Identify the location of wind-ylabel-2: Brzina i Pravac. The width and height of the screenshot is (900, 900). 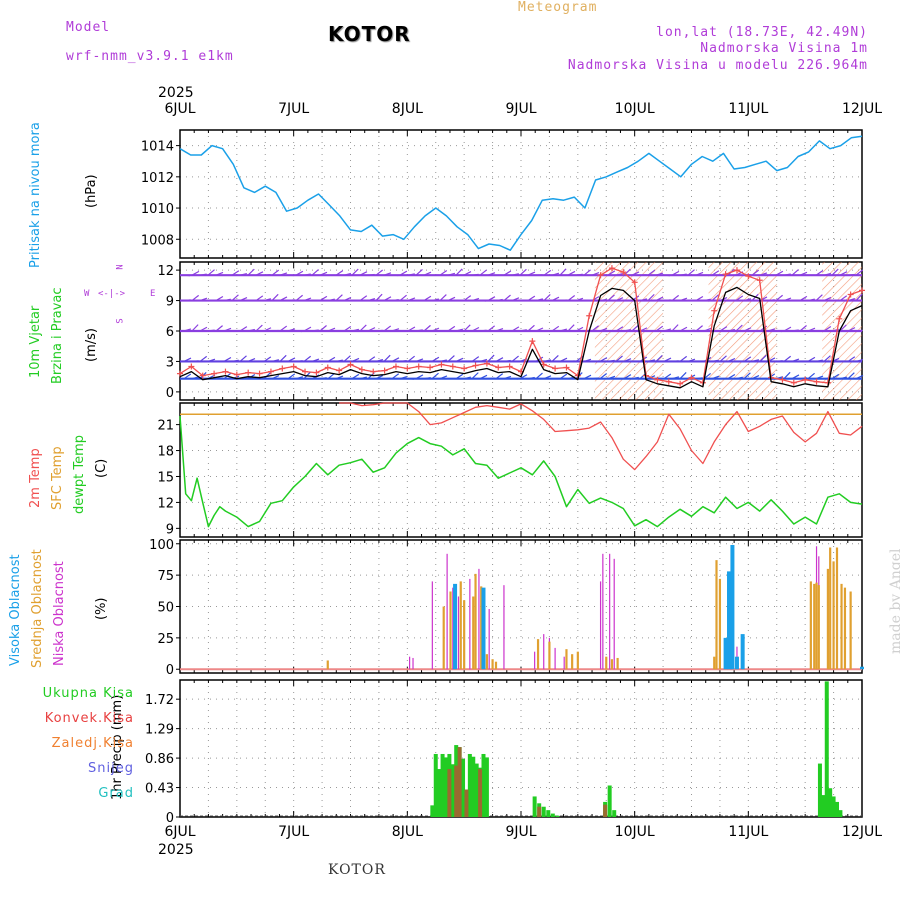
(57, 335).